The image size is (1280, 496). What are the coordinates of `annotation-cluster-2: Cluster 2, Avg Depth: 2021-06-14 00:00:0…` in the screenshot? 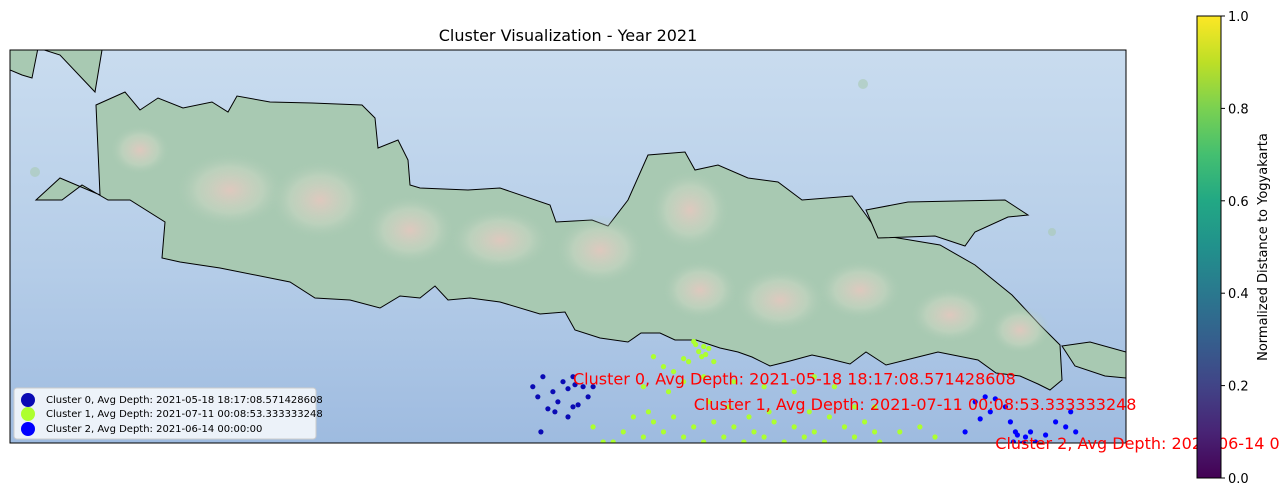 It's located at (1137, 443).